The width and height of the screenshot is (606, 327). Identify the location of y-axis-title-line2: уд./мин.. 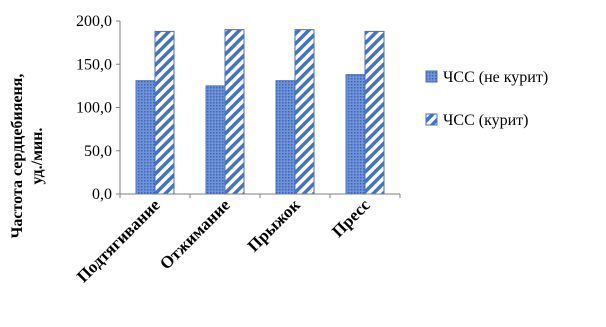
(37, 156).